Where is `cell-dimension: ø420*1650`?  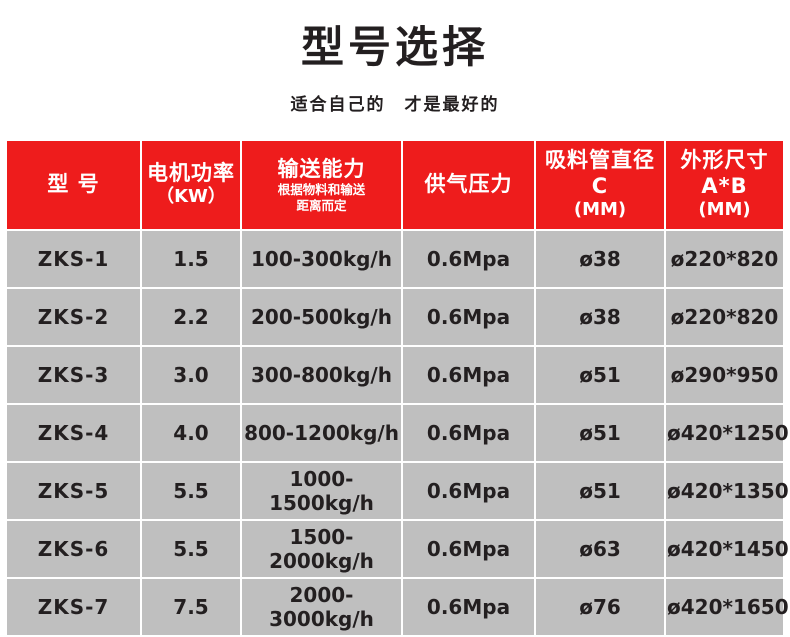
cell-dimension: ø420*1650 is located at coordinates (726, 606).